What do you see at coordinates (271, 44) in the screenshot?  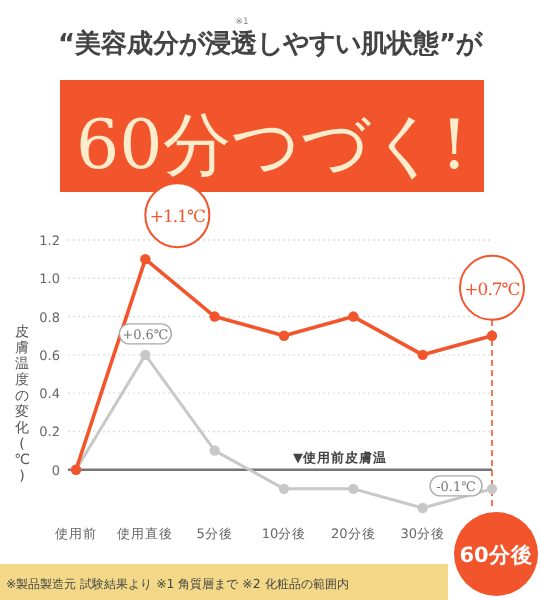 I see `chart-title: “美容成分が浸透しやすい肌状態”が` at bounding box center [271, 44].